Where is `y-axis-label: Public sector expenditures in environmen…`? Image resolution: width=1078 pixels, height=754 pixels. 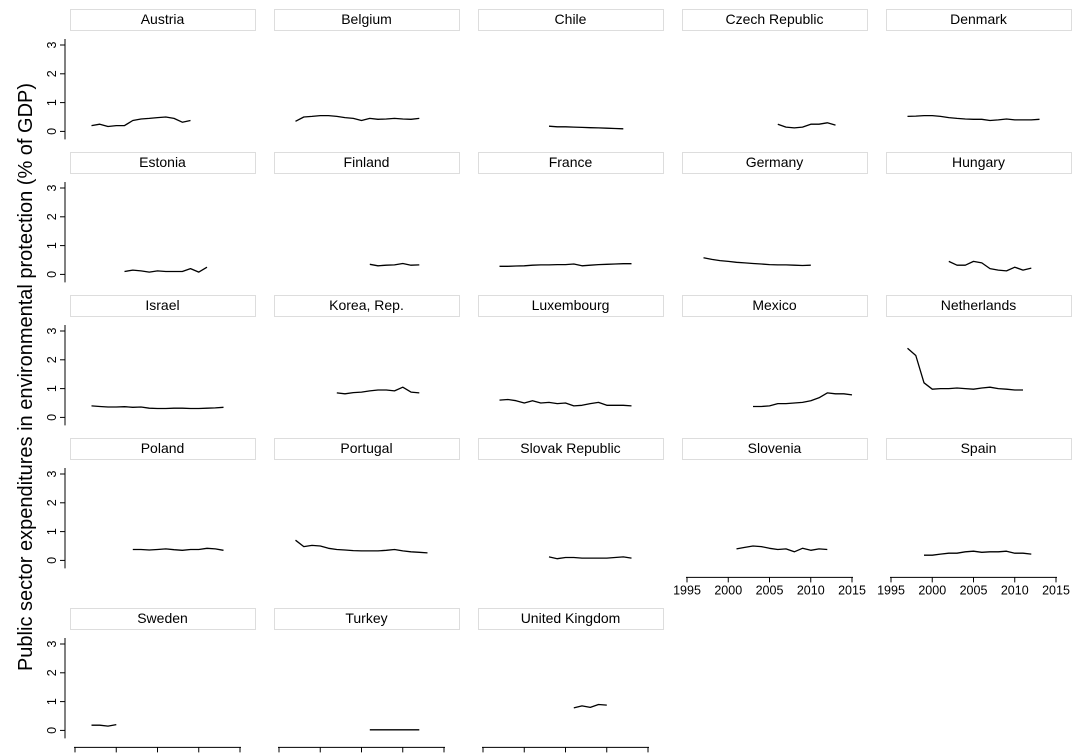 y-axis-label: Public sector expenditures in environmen… is located at coordinates (26, 377).